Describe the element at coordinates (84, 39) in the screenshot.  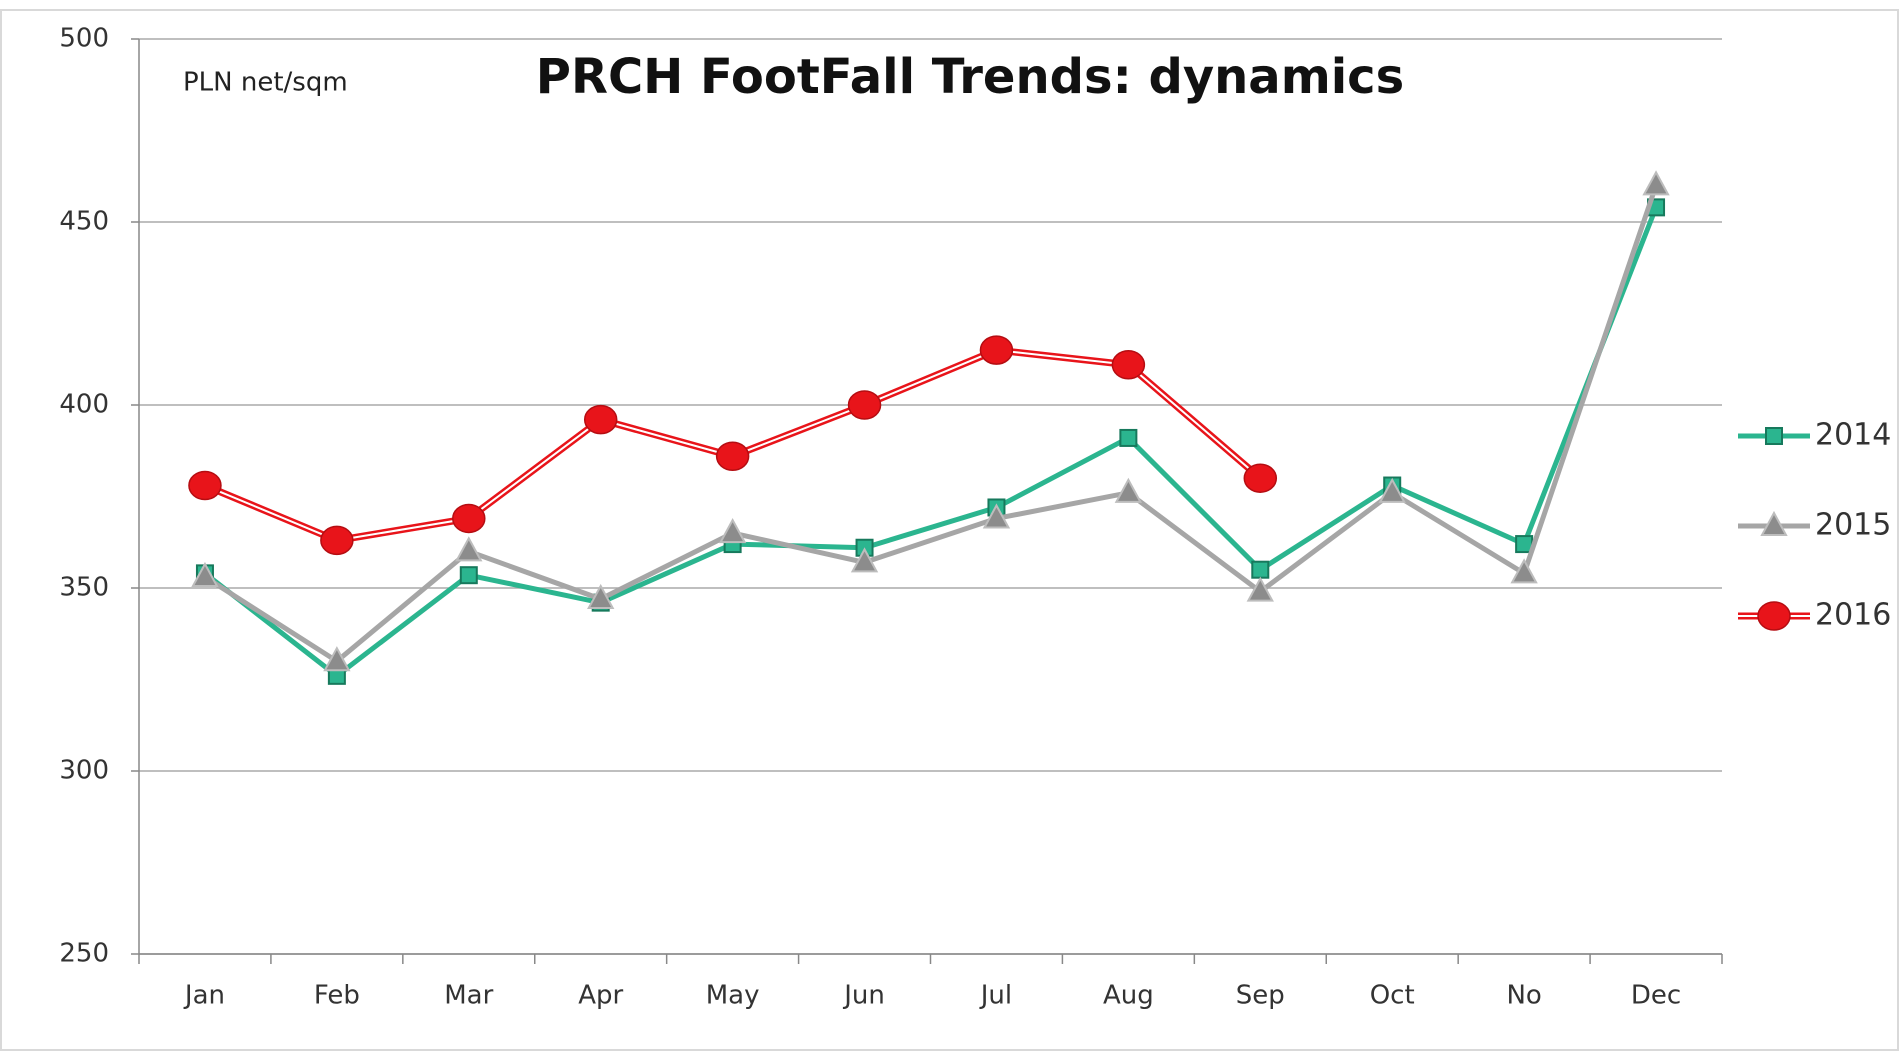
I see `y-tick-label: 500` at that location.